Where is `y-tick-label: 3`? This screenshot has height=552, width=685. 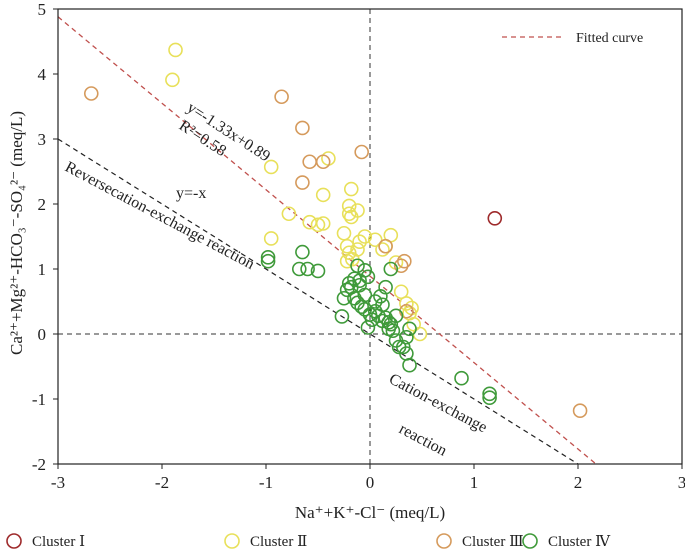 y-tick-label: 3 is located at coordinates (42, 139).